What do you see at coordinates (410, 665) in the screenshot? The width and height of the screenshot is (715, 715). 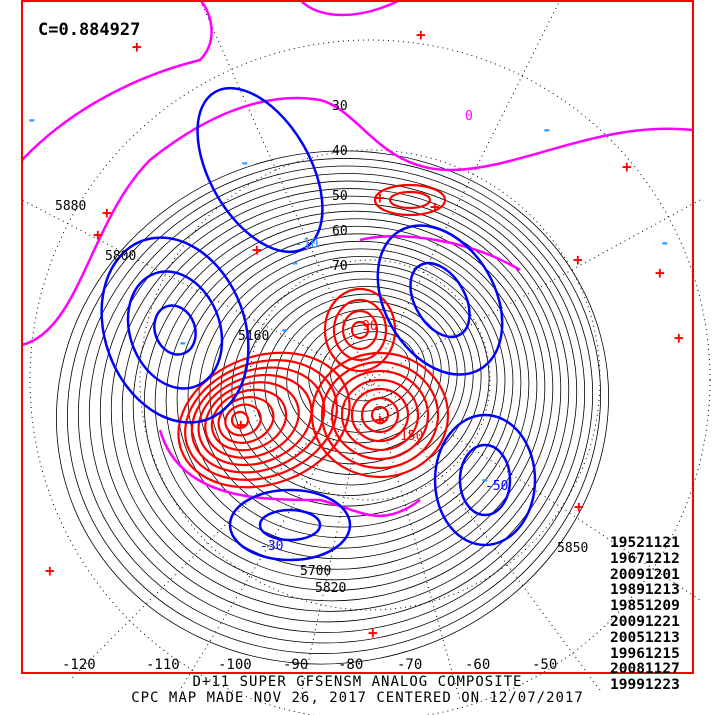 I see `longitude-label: -70` at bounding box center [410, 665].